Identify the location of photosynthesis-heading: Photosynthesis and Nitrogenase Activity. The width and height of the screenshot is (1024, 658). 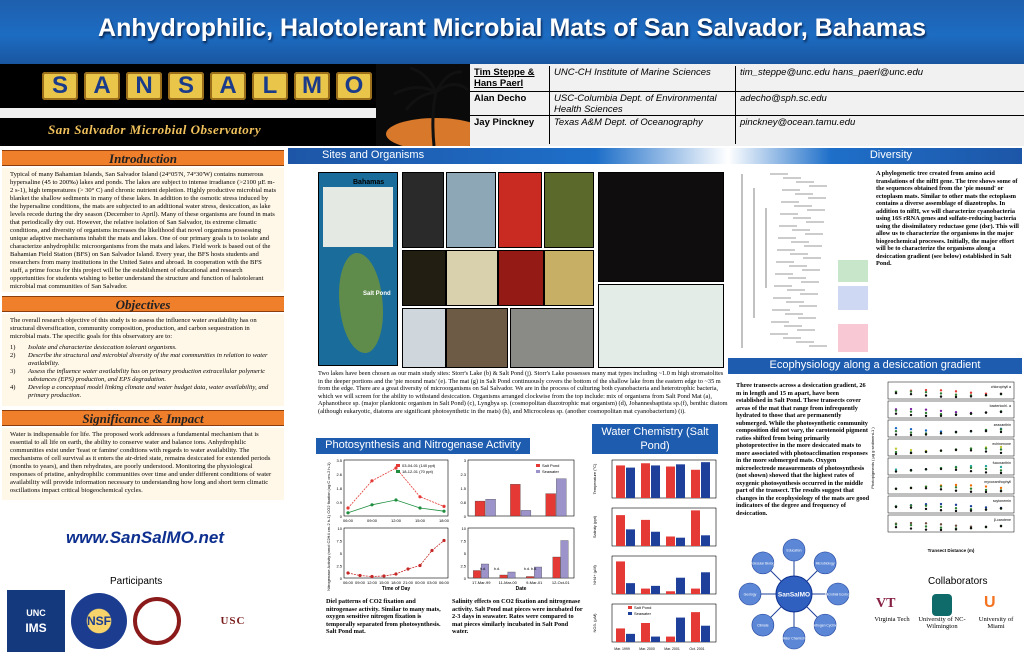
(423, 446).